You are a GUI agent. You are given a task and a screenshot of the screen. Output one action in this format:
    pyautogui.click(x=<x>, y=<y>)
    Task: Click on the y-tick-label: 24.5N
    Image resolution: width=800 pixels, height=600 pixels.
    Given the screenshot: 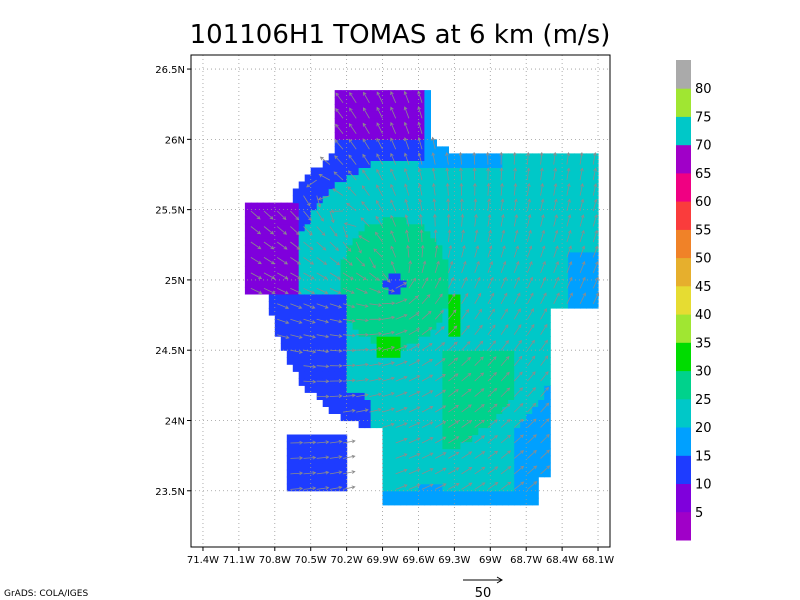 What is the action you would take?
    pyautogui.click(x=170, y=351)
    